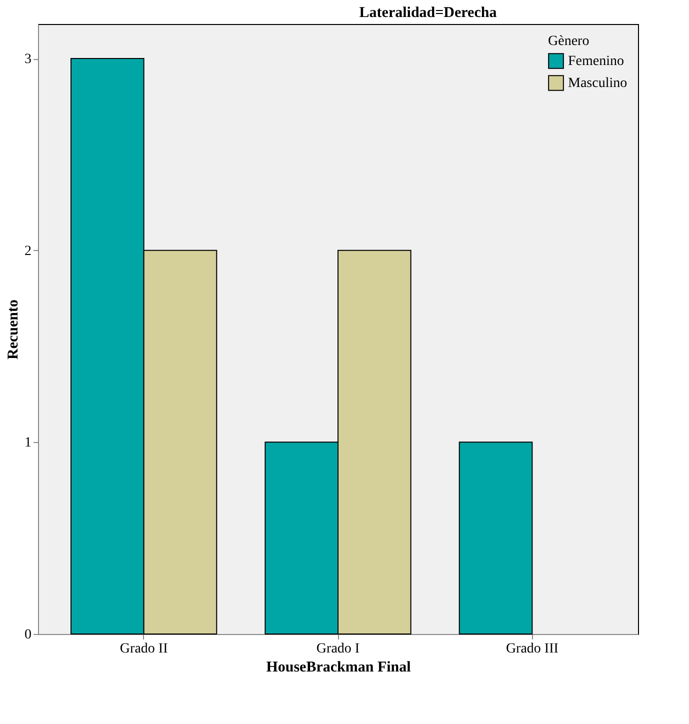  Describe the element at coordinates (338, 668) in the screenshot. I see `x-axis-title: HouseBrackman Final` at that location.